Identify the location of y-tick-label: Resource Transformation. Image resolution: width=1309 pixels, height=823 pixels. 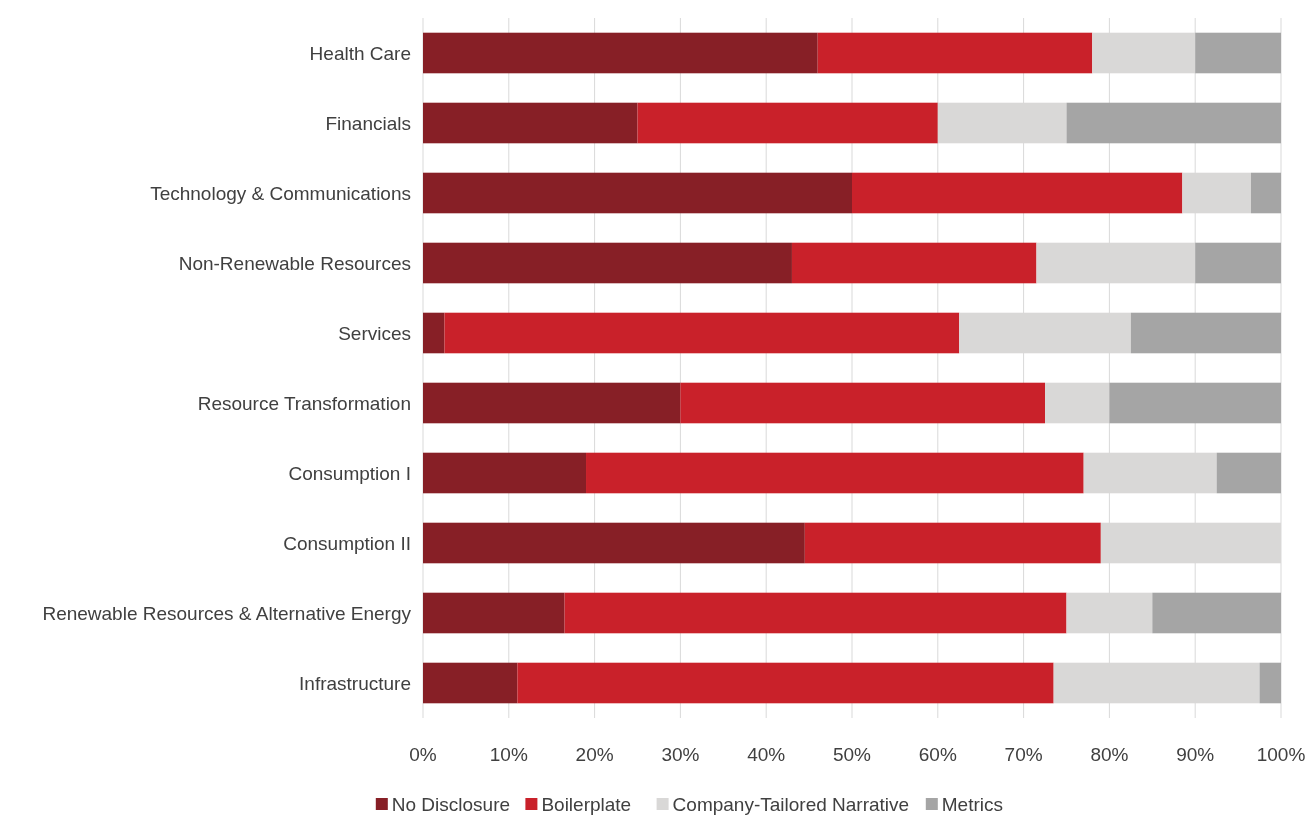
(304, 403).